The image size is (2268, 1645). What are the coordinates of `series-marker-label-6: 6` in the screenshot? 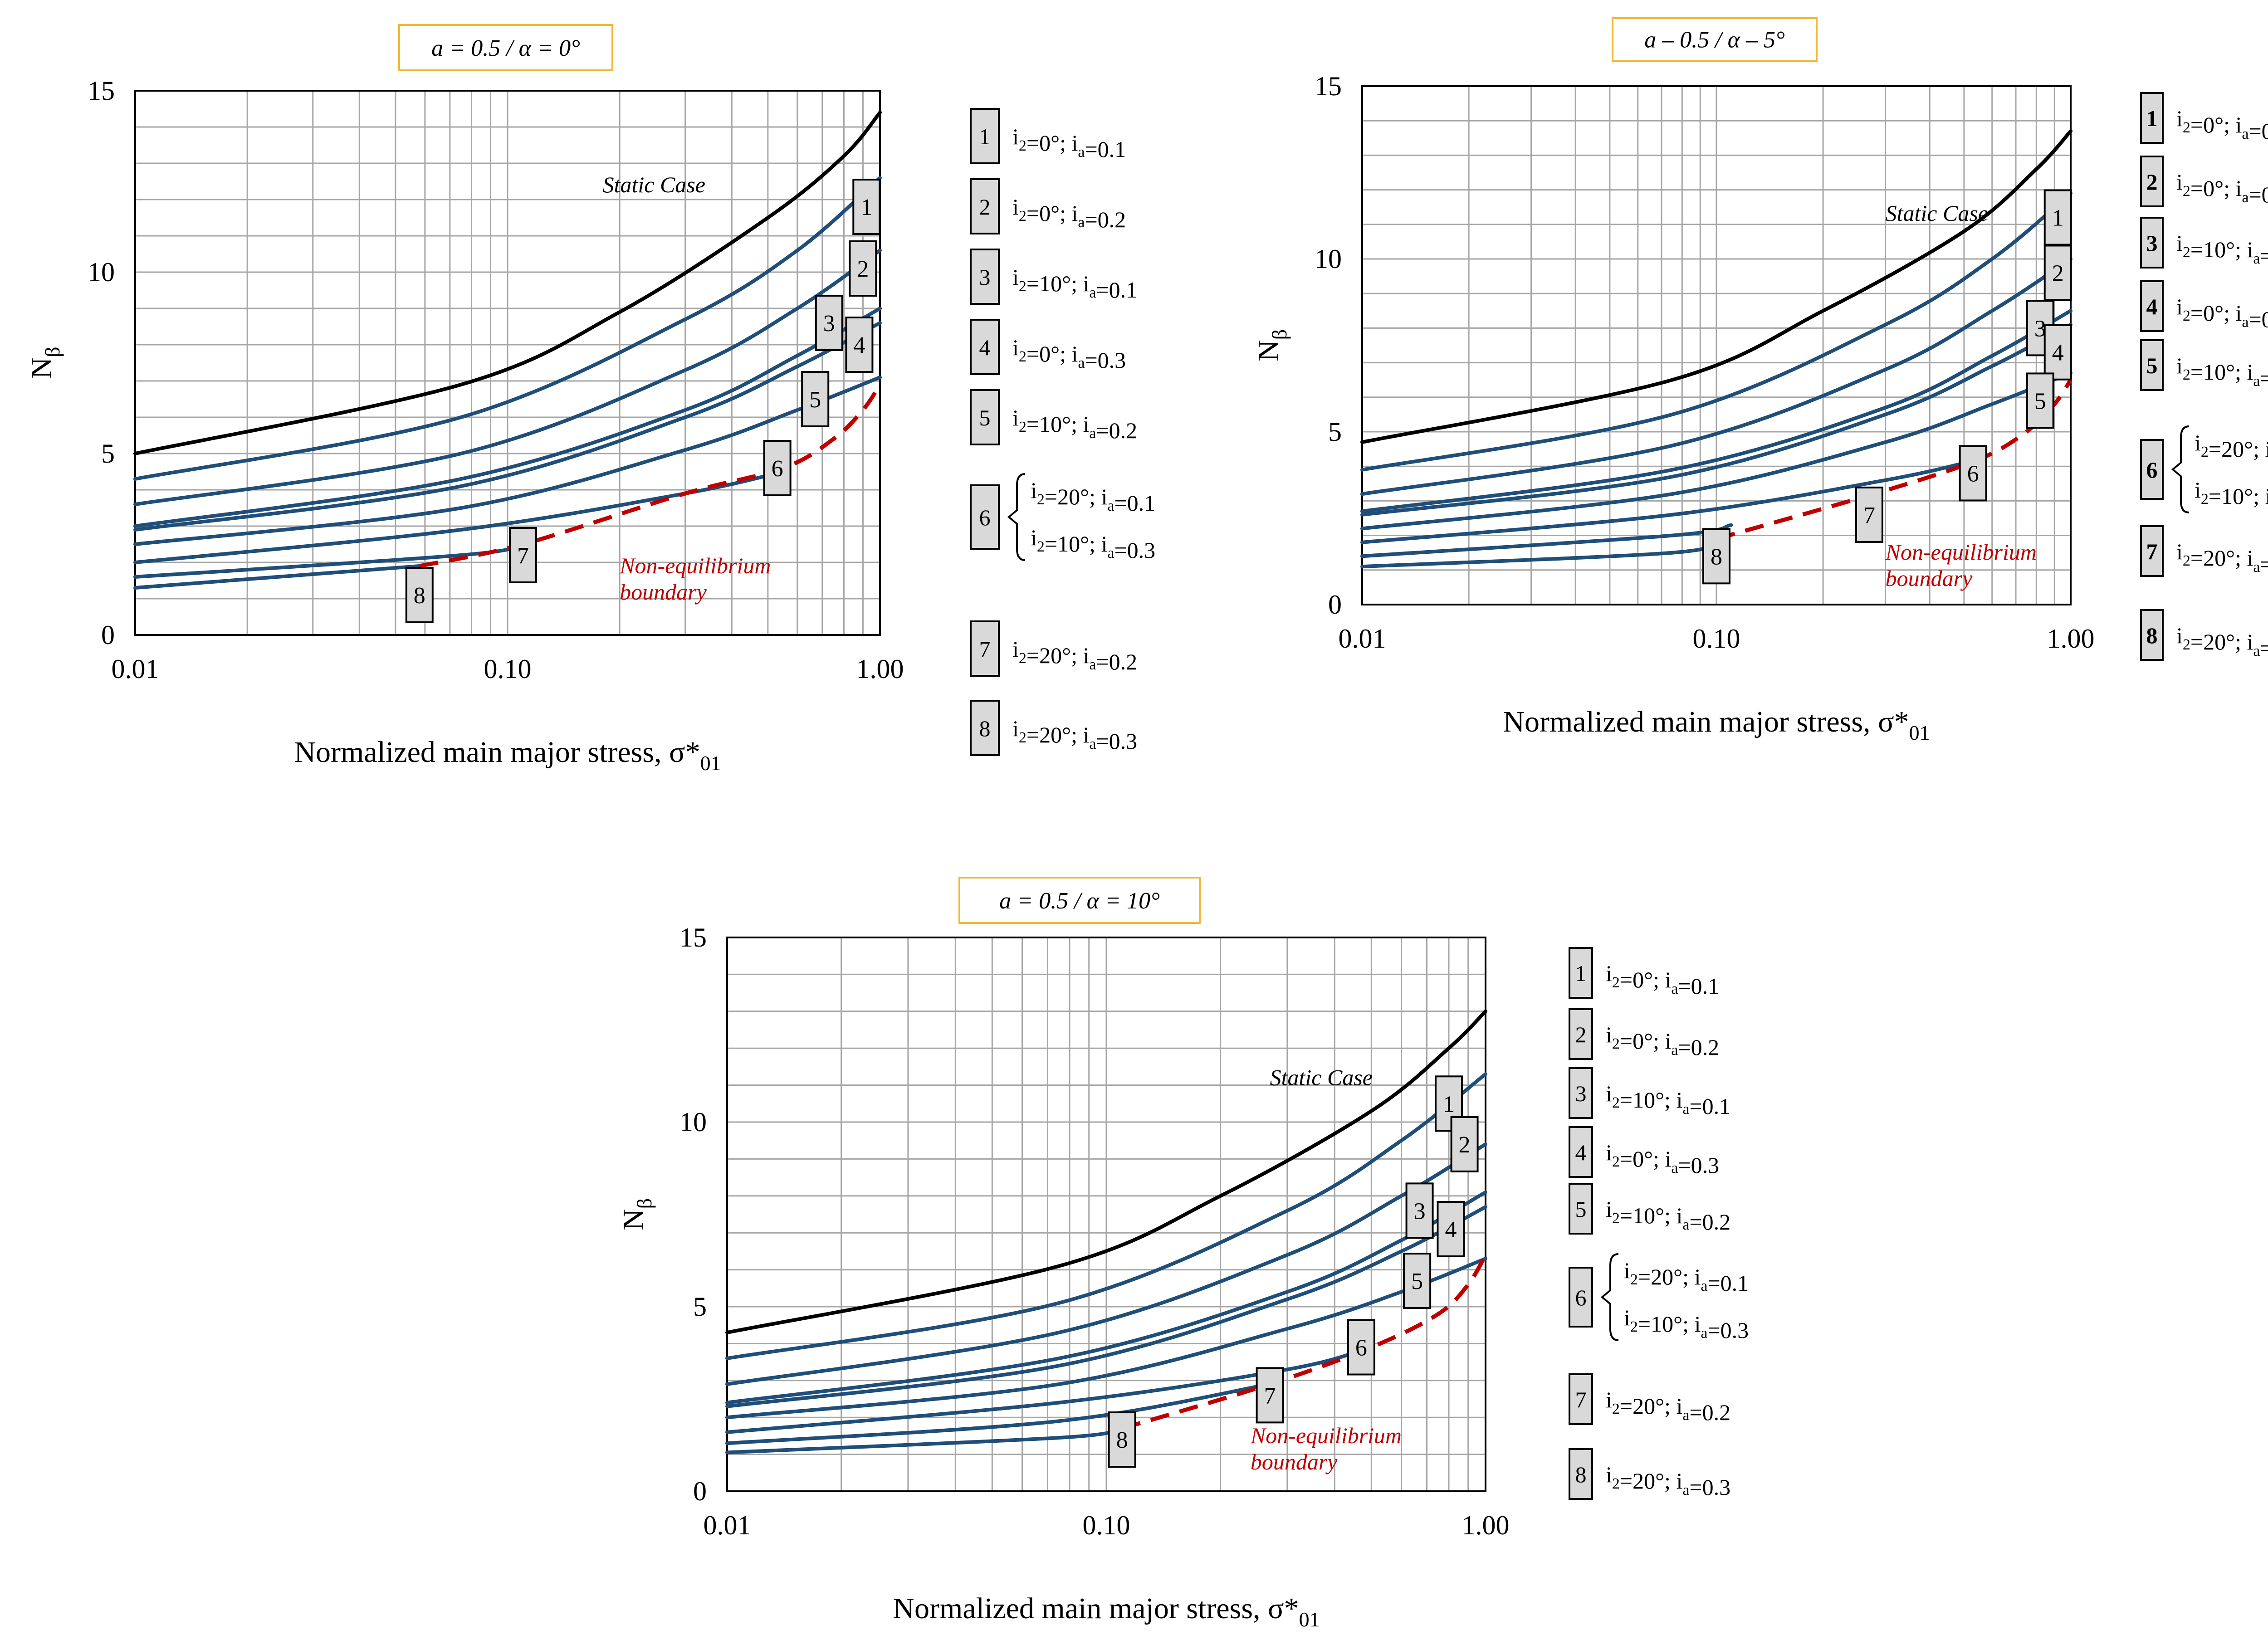 It's located at (1973, 474).